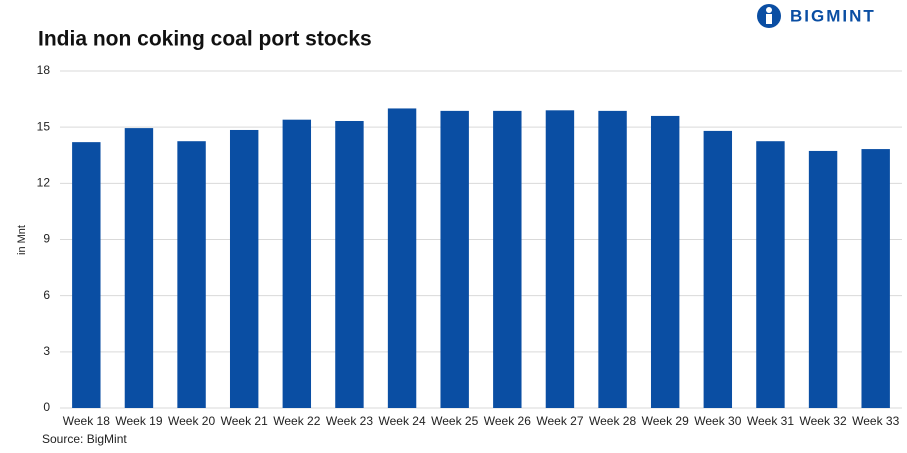 This screenshot has height=453, width=907. I want to click on y-tick-label: 12, so click(44, 183).